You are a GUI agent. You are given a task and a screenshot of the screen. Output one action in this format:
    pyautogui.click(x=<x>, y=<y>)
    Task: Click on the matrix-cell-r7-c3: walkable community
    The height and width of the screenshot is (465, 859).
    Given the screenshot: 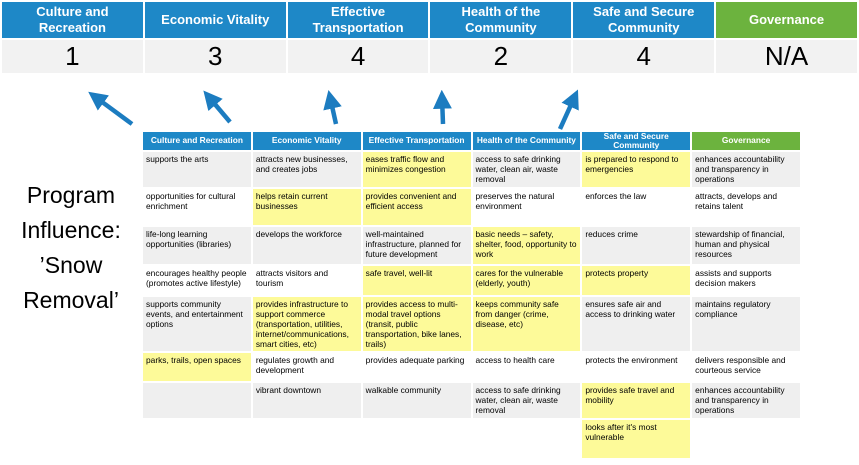 What is the action you would take?
    pyautogui.click(x=416, y=400)
    